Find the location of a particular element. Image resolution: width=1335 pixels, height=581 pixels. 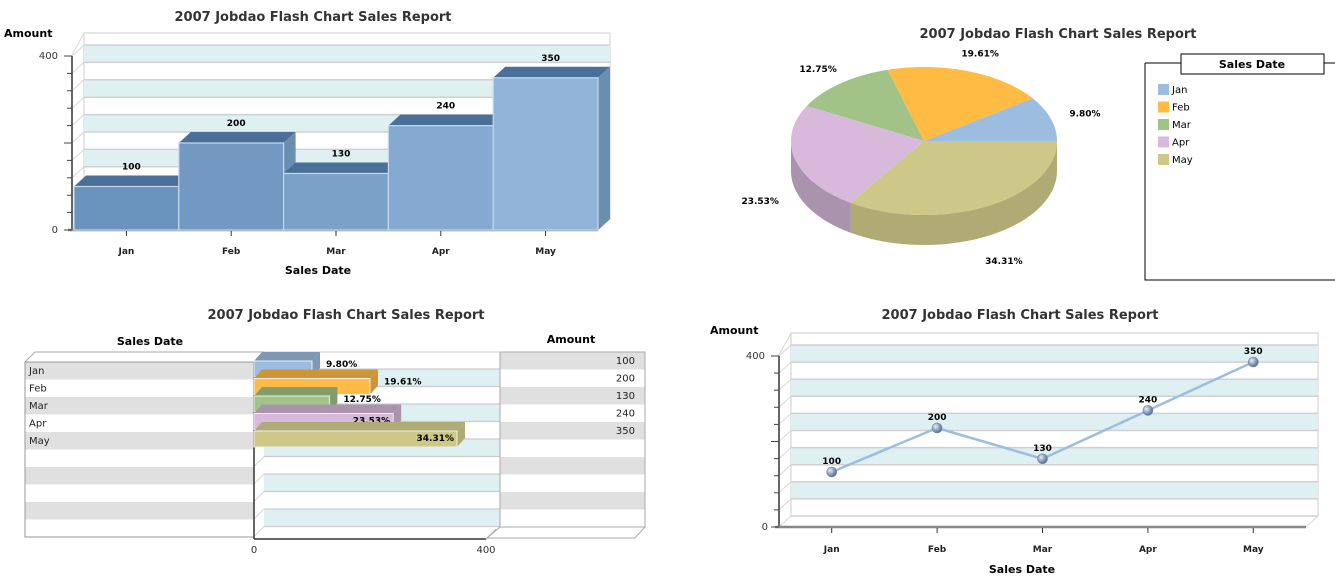

pie-chart-percent-labels: 9.80% 19.61% 12.75% 23.53% 34.31% is located at coordinates (920, 157).